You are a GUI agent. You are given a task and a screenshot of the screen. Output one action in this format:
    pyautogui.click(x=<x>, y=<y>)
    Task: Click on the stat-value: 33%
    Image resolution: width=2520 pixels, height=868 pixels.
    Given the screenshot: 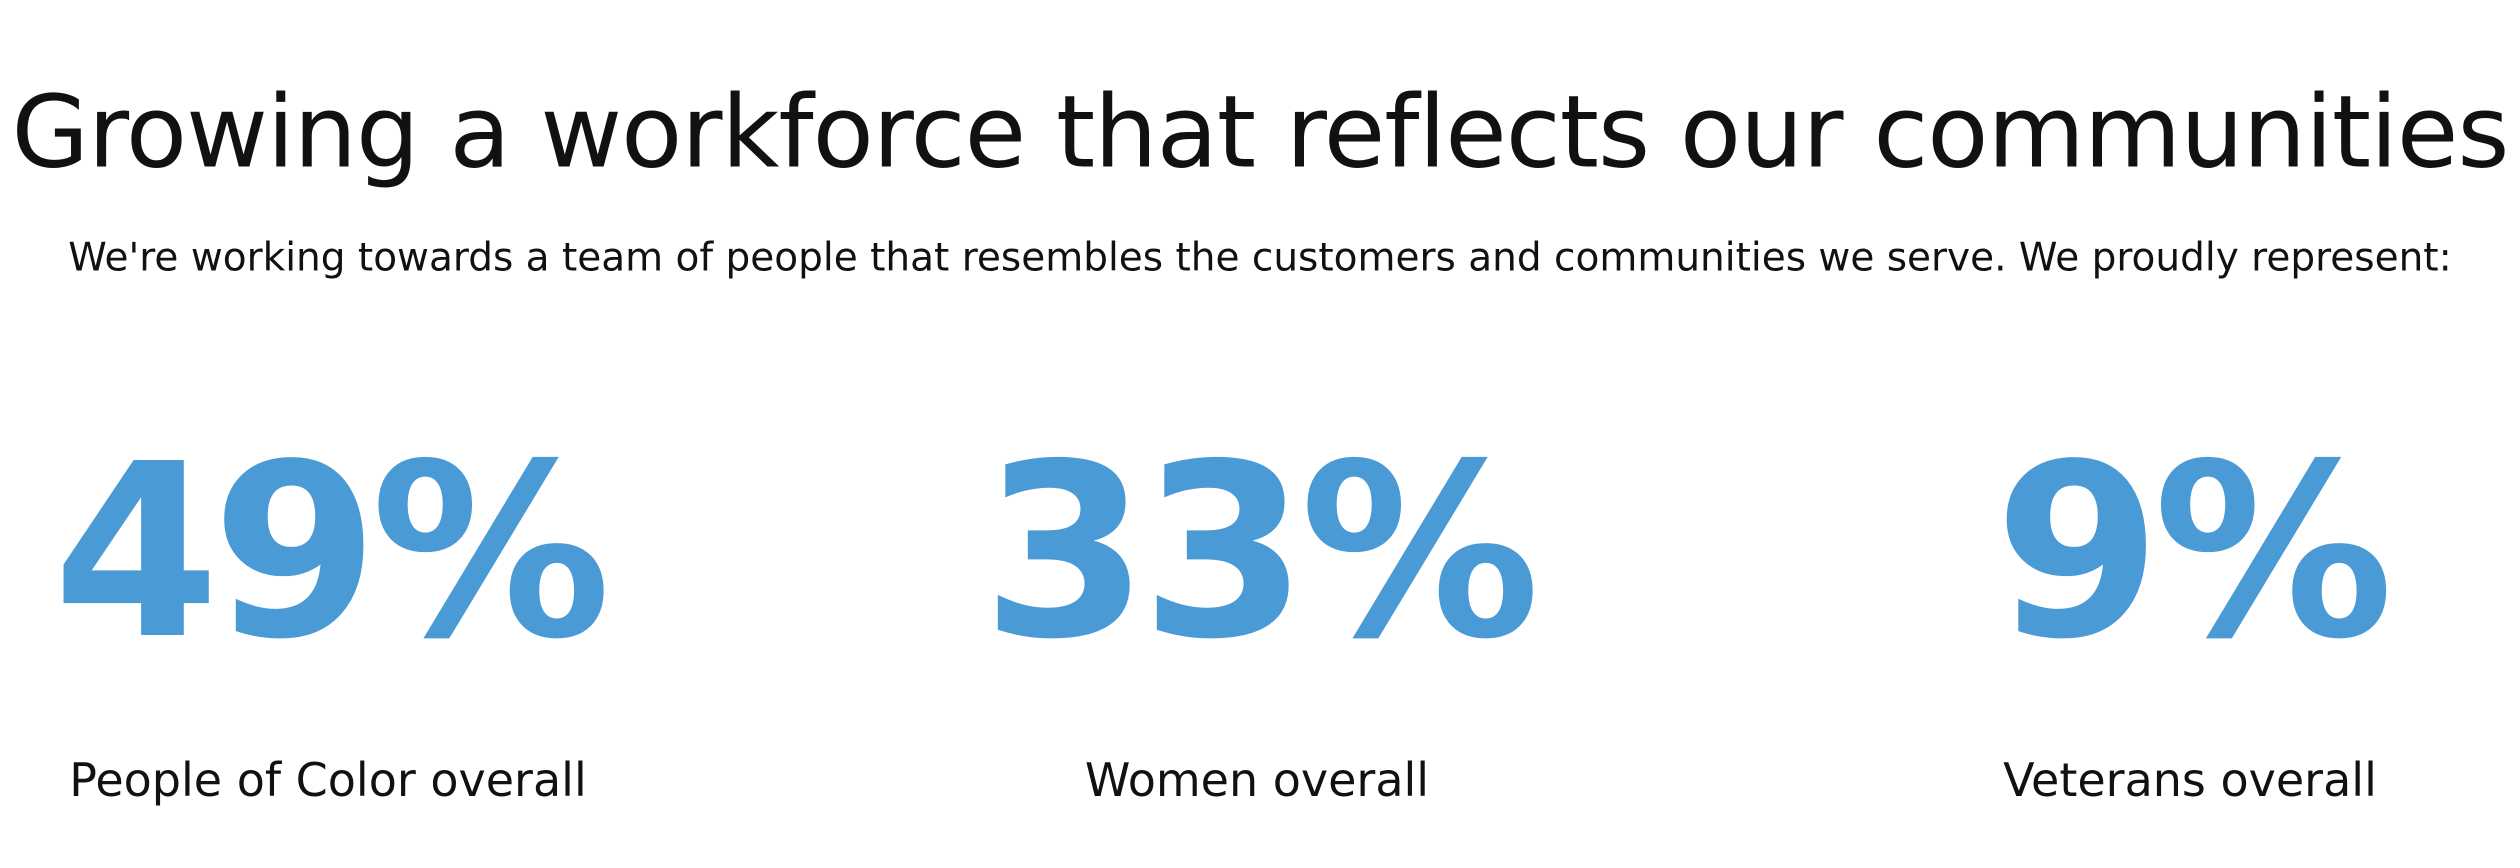 What is the action you would take?
    pyautogui.click(x=1260, y=552)
    